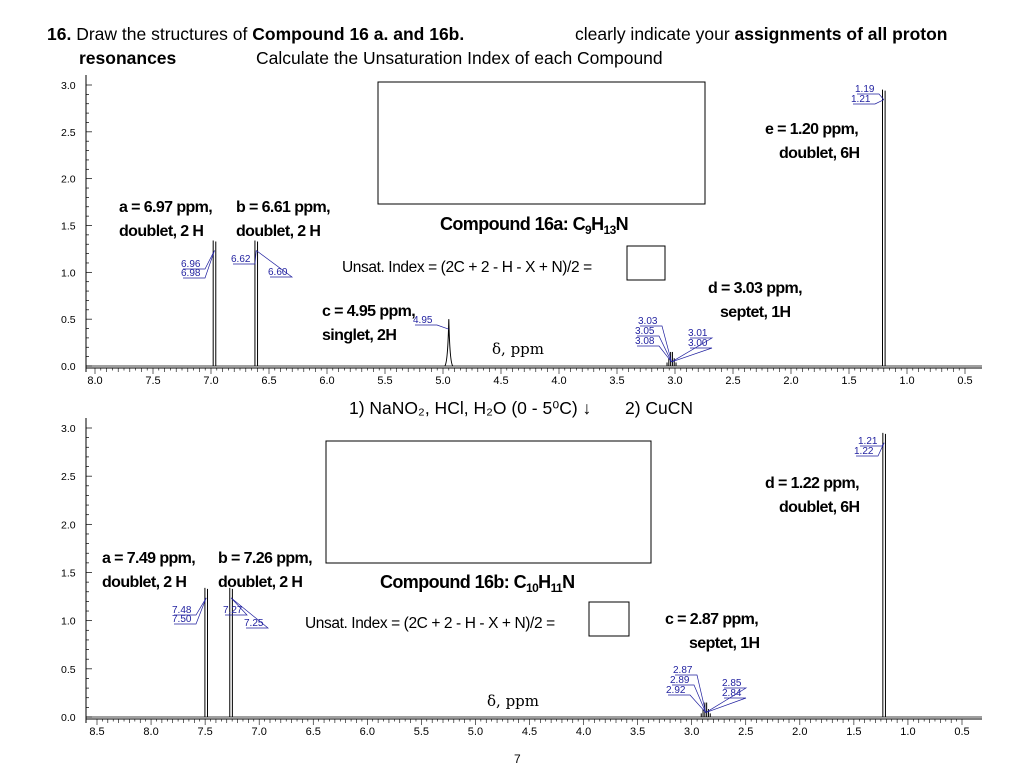  What do you see at coordinates (864, 451) in the screenshot?
I see `peak-label: 1.22` at bounding box center [864, 451].